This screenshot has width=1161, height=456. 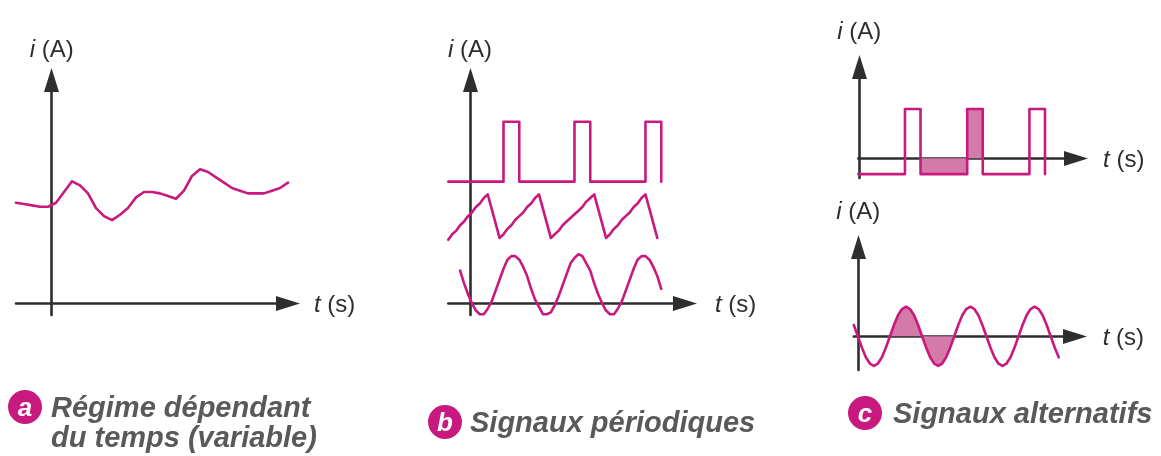 I want to click on text: a, so click(x=25, y=407).